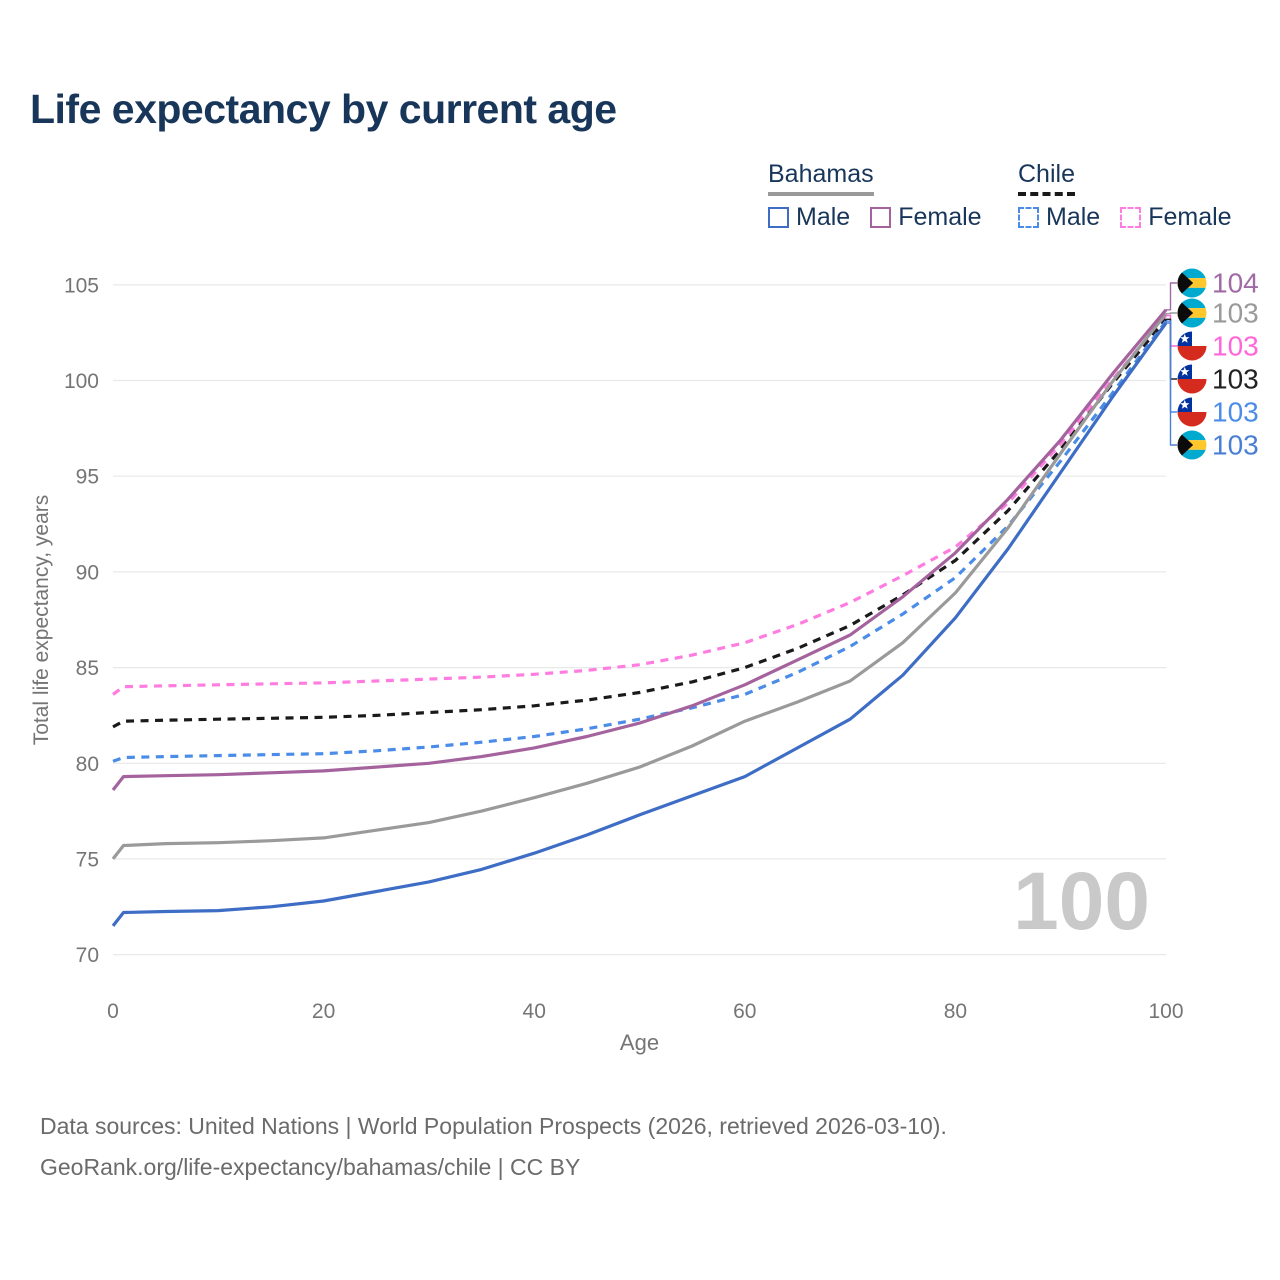  Describe the element at coordinates (1235, 379) in the screenshot. I see `end-value-label-chile-both-sexes: 103` at that location.